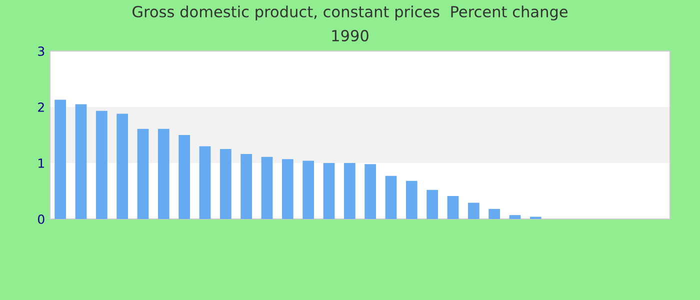 The height and width of the screenshot is (300, 700). I want to click on y-tick-label: 0, so click(41, 219).